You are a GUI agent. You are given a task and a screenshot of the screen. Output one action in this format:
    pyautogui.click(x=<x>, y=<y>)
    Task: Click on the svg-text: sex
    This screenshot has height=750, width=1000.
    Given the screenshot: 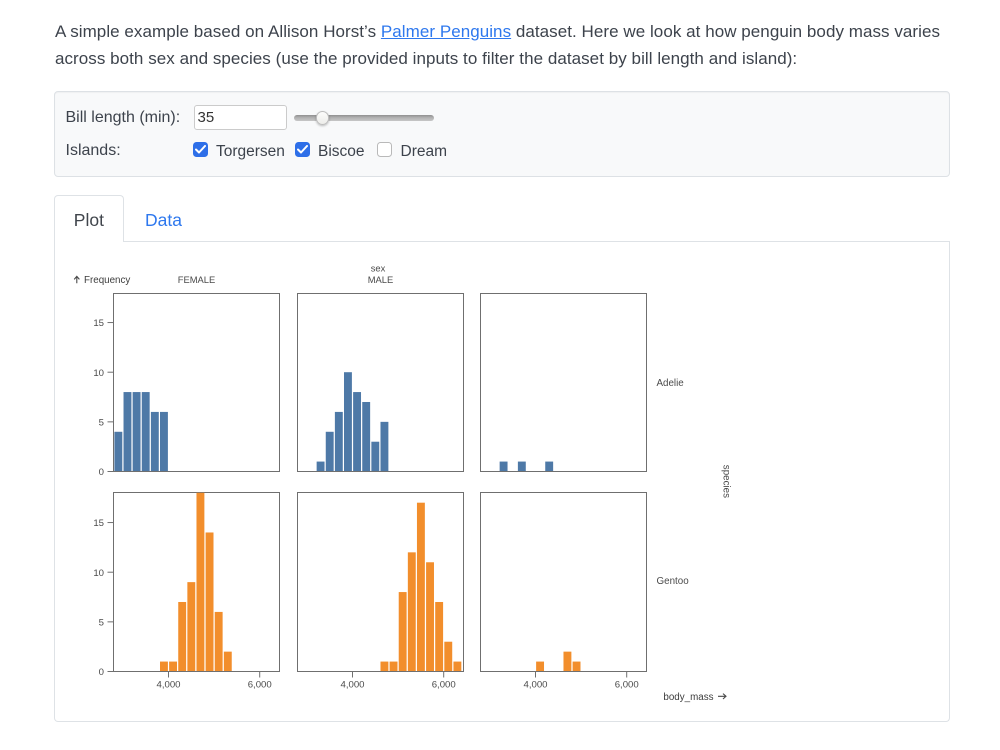 What is the action you would take?
    pyautogui.click(x=378, y=268)
    